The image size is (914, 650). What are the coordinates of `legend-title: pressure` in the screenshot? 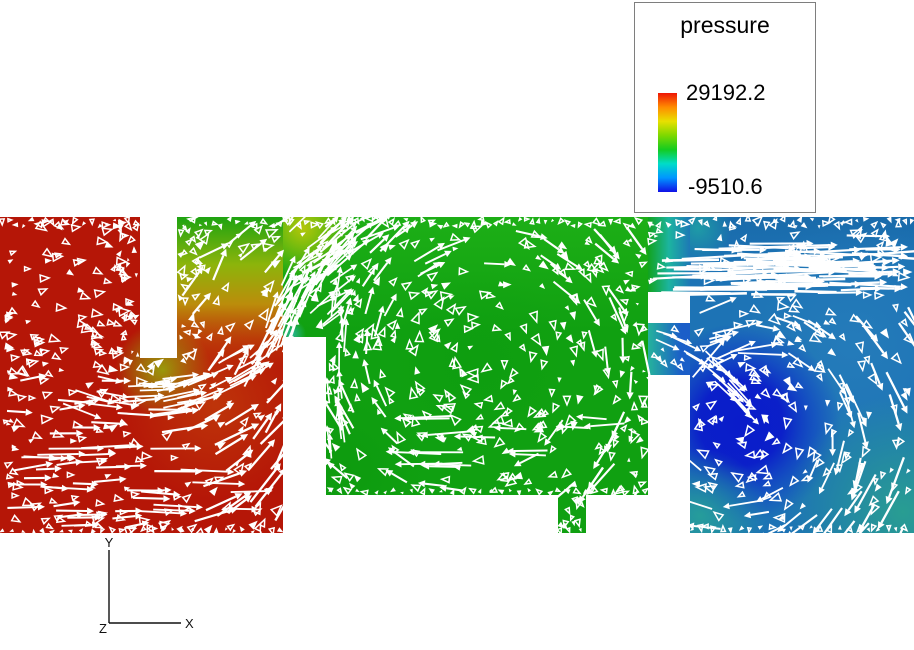 It's located at (725, 25).